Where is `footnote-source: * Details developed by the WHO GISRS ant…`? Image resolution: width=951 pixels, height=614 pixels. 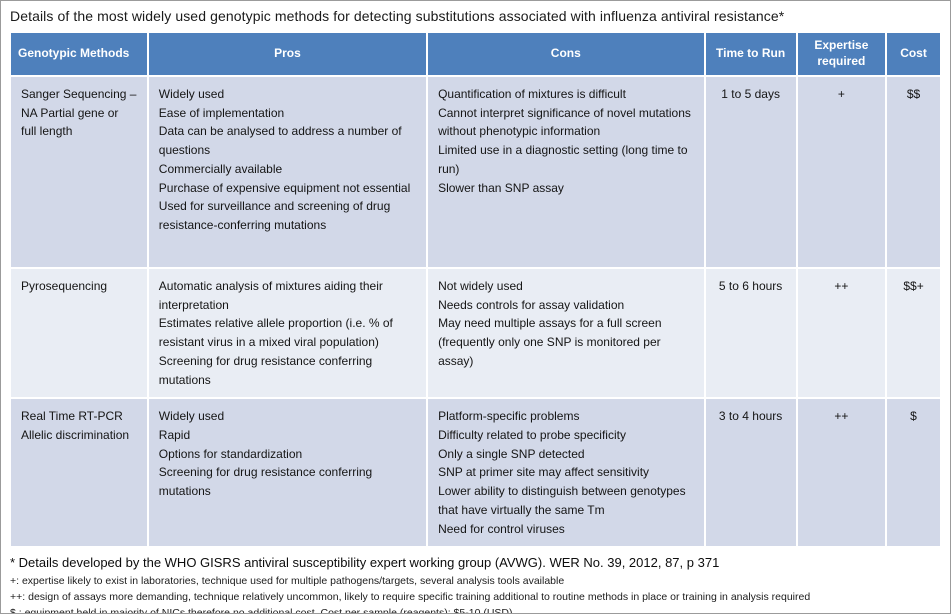 footnote-source: * Details developed by the WHO GISRS ant… is located at coordinates (365, 563).